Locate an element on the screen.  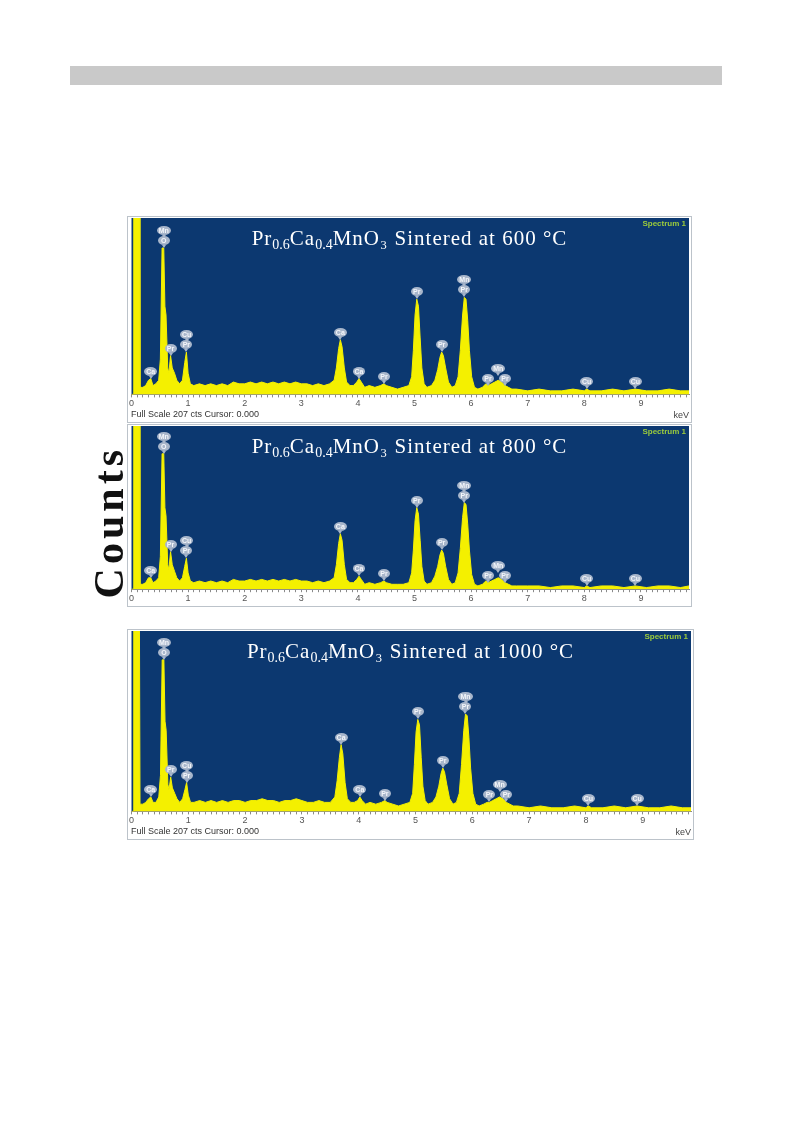
chart-title: Pr$_{0.6}$Ca$_{0.4}$MnO₃ Sintered at 1000 °C is located at coordinates (410, 652).